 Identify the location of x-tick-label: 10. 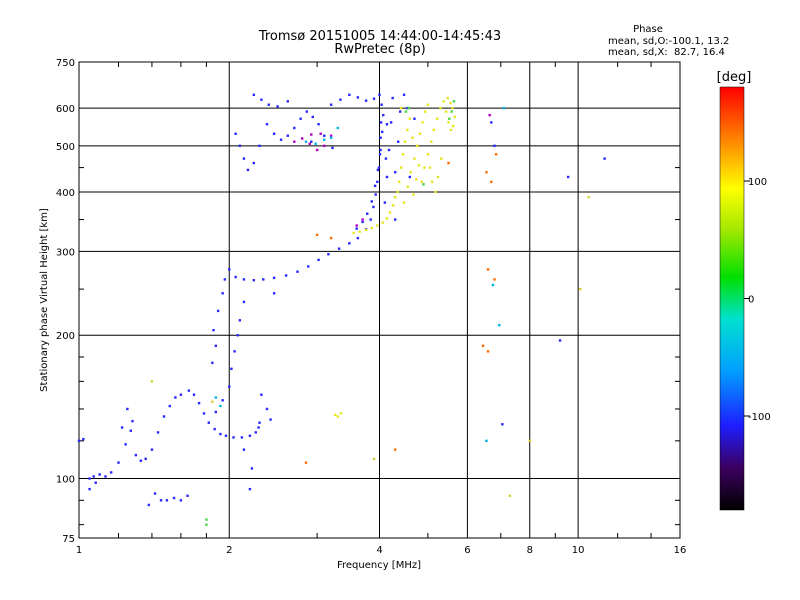
(578, 550).